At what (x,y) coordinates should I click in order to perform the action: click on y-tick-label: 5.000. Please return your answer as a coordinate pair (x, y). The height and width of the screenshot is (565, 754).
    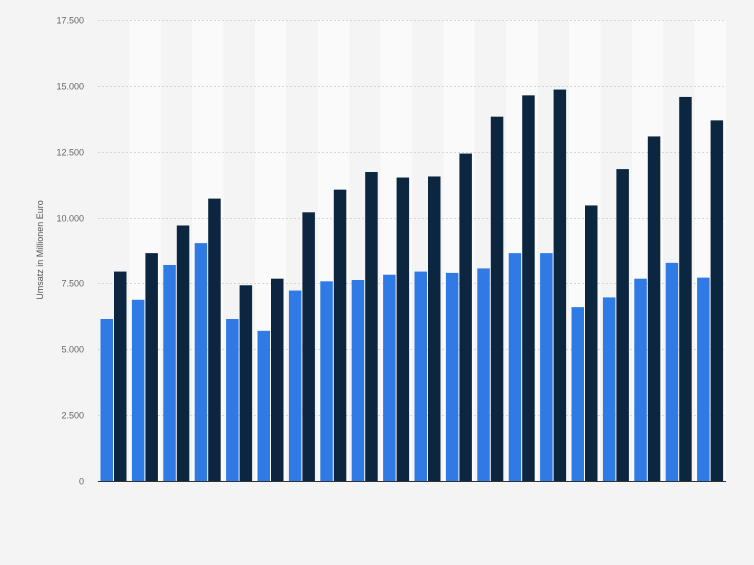
    Looking at the image, I should click on (72, 350).